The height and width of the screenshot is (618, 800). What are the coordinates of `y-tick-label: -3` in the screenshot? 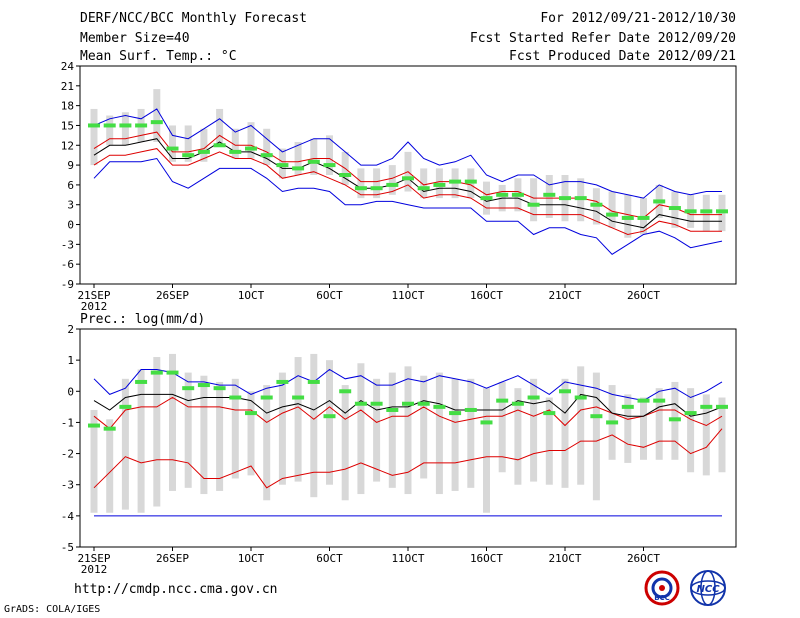 It's located at (67, 244).